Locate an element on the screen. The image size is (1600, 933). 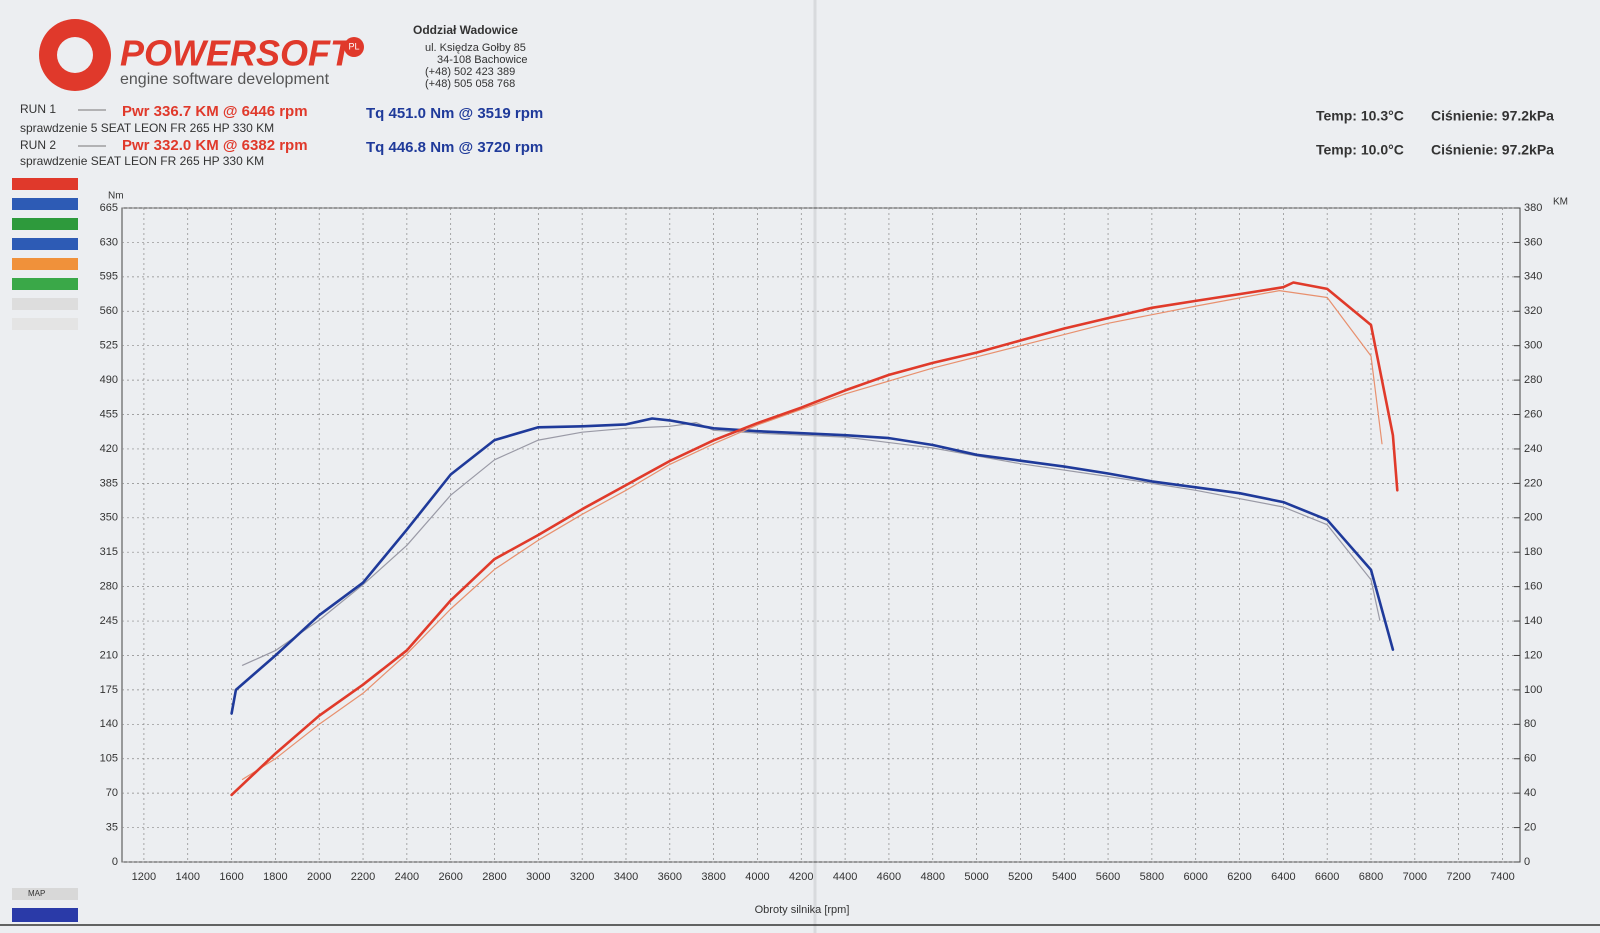
y2-tick-label: 380 is located at coordinates (1533, 208).